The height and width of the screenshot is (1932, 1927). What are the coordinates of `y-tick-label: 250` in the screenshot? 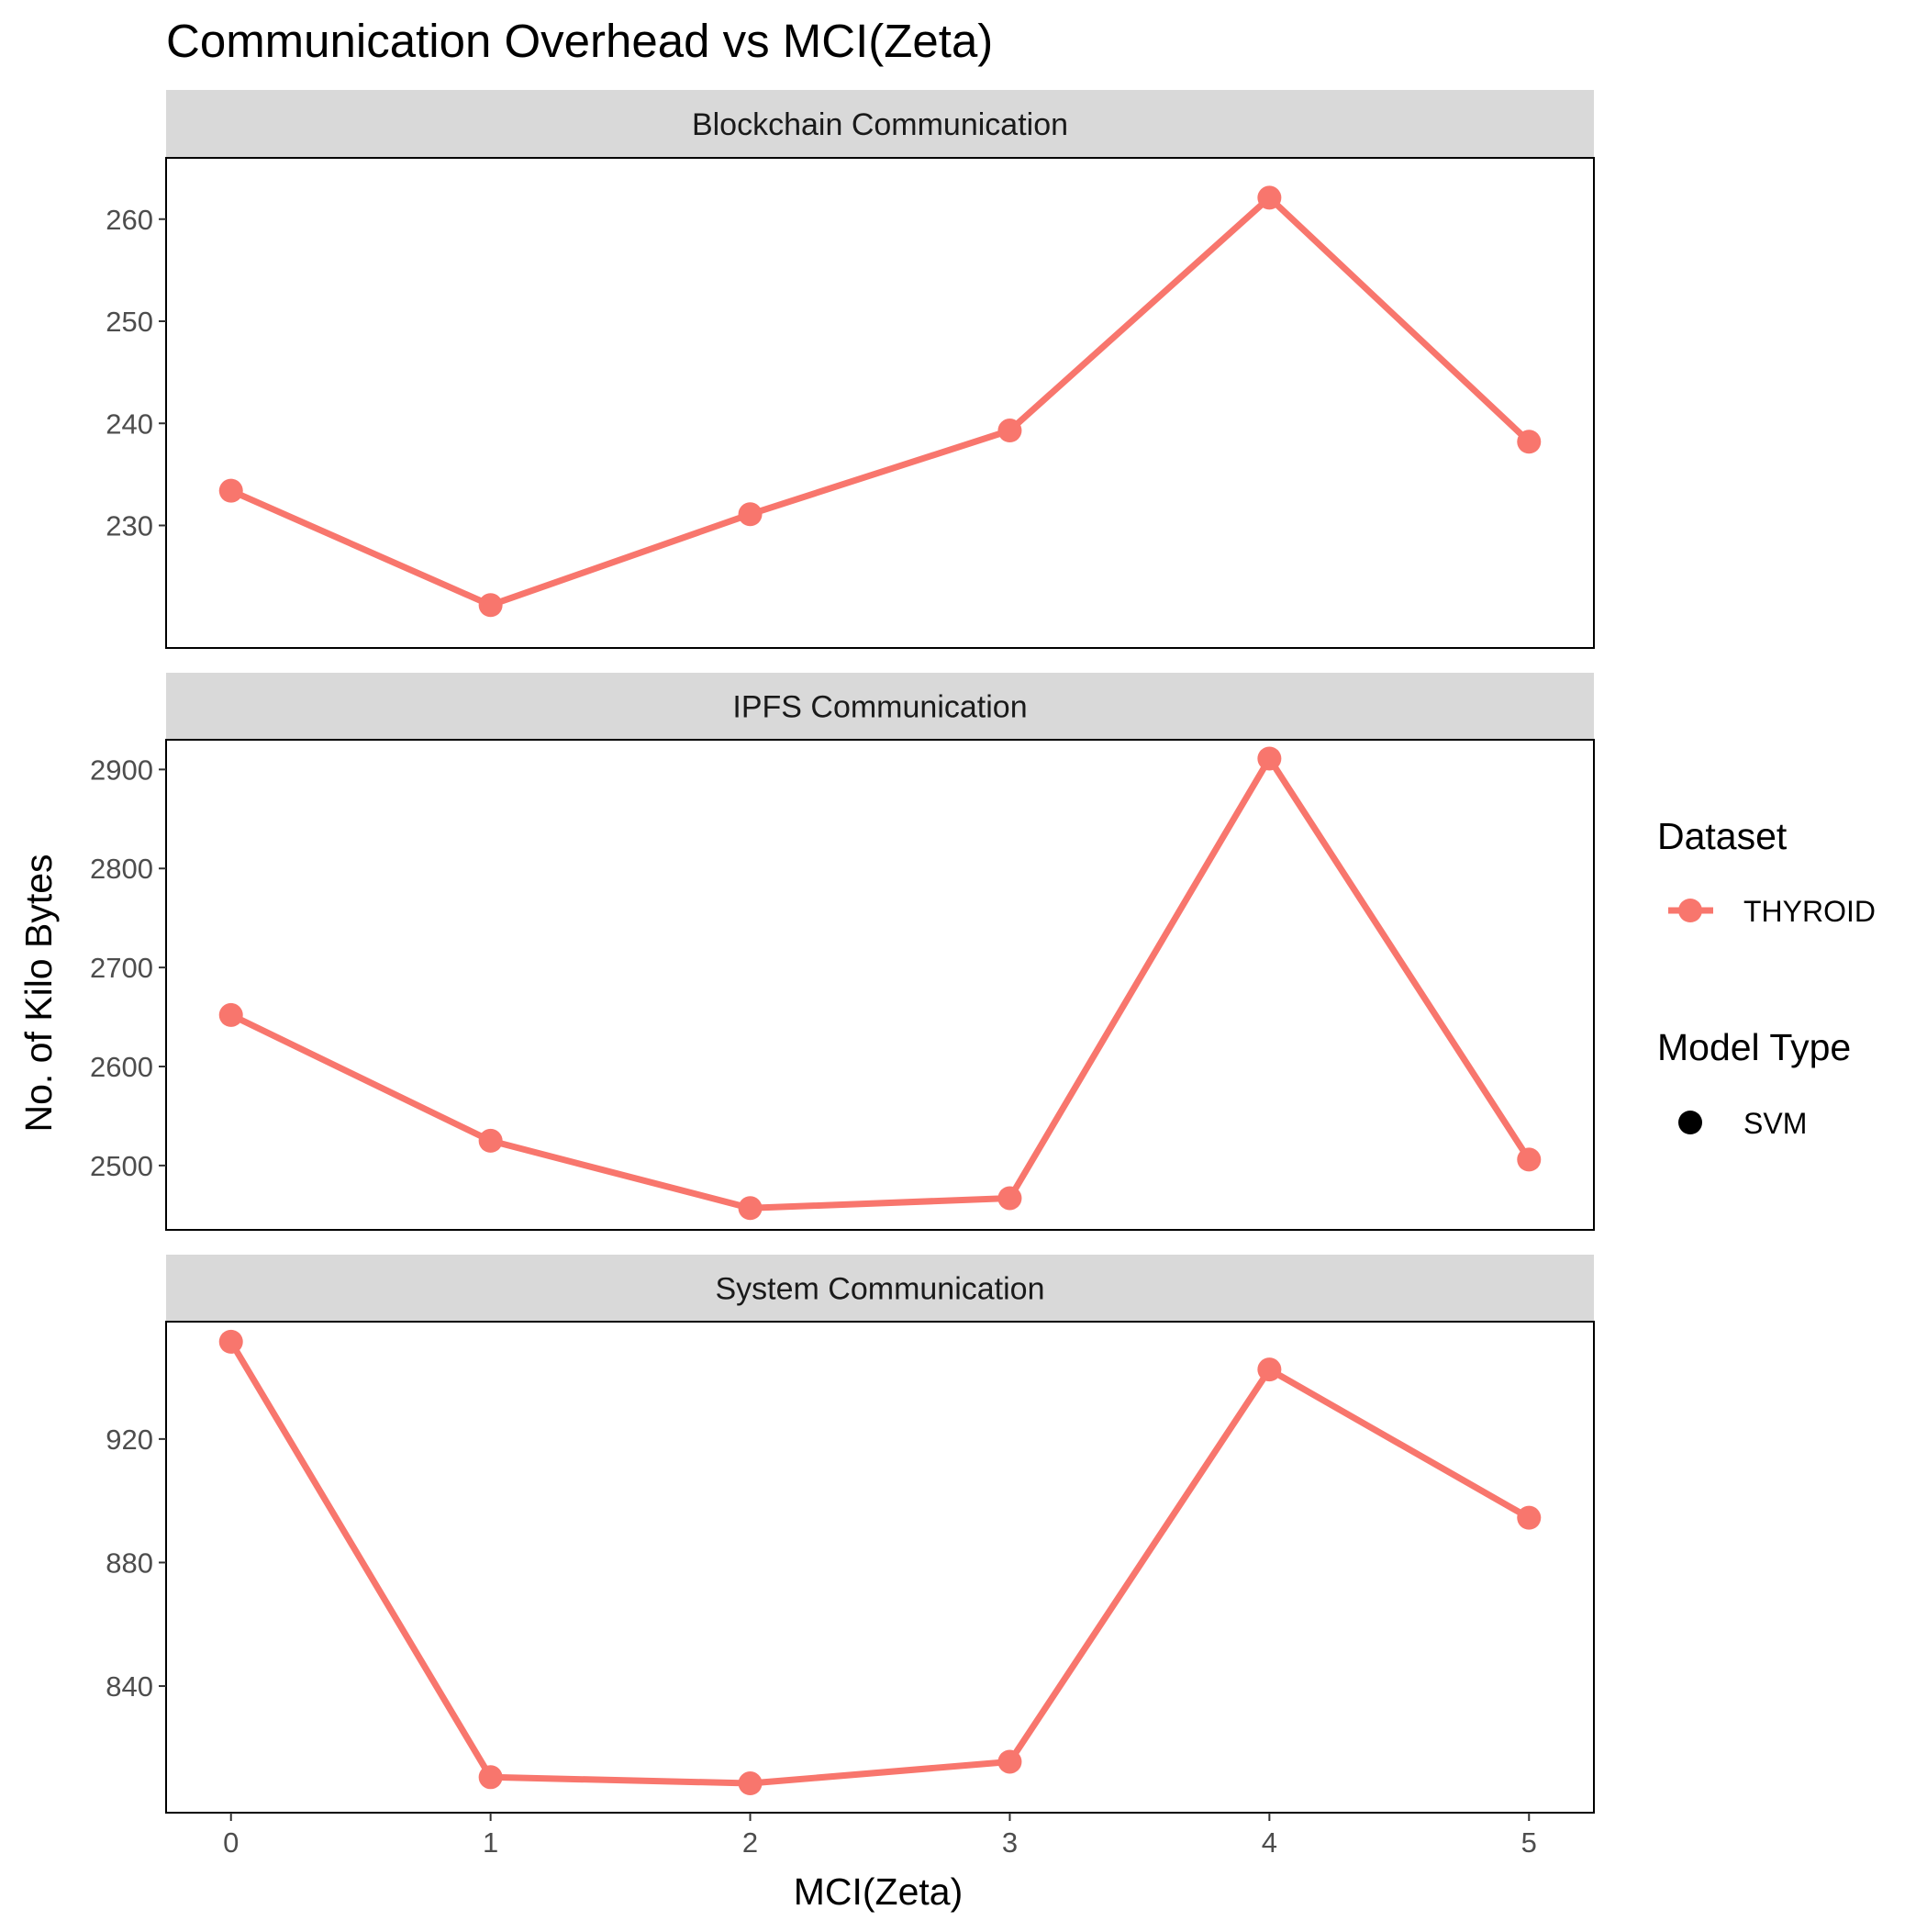 It's located at (129, 322).